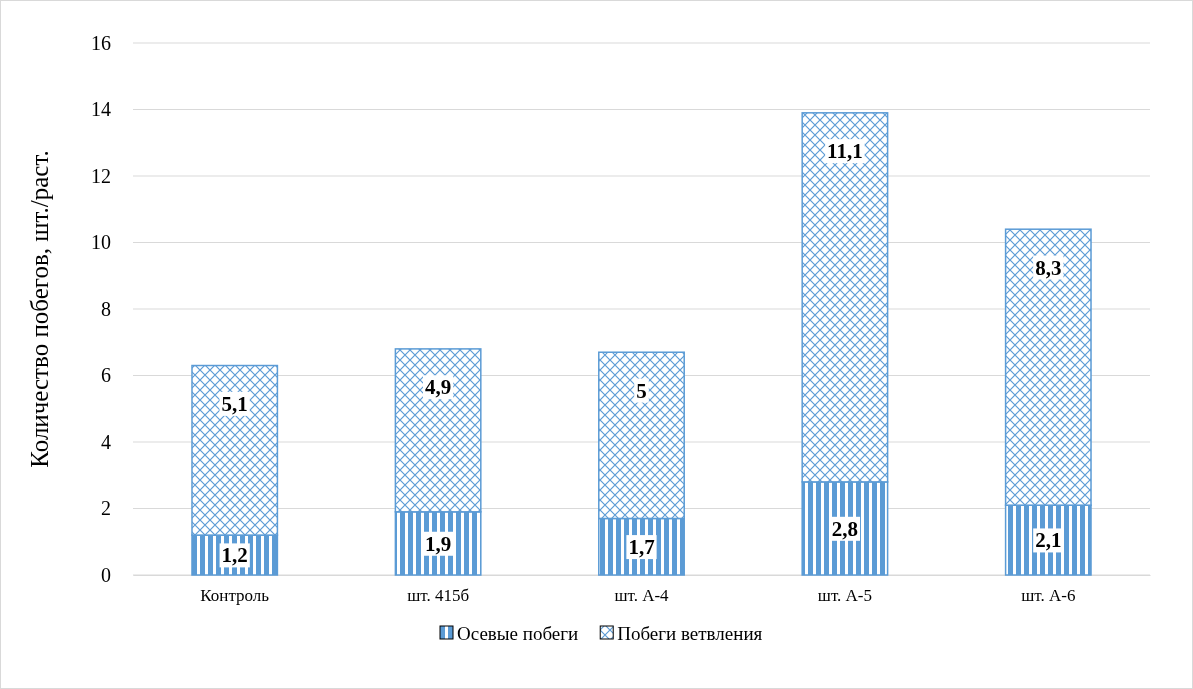 This screenshot has height=689, width=1193. I want to click on y-tick-label: 0, so click(106, 574).